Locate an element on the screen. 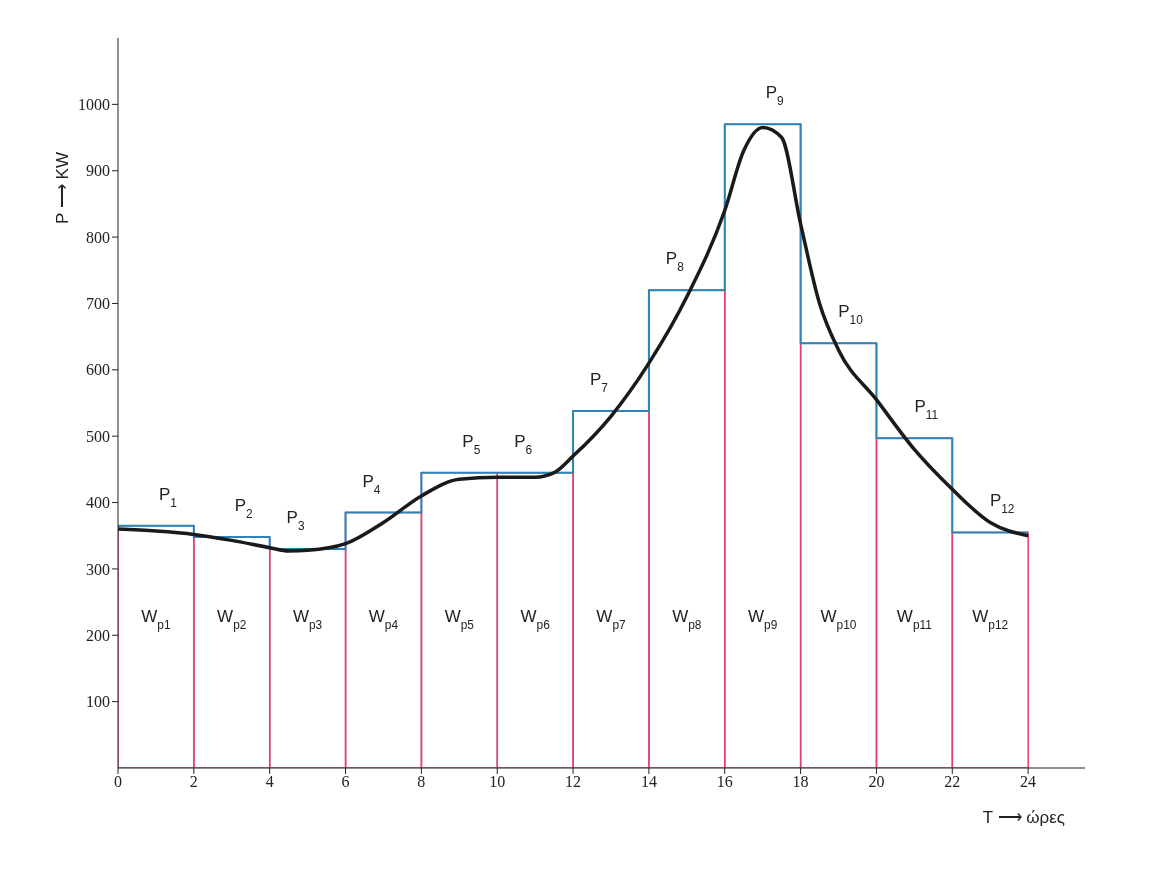 The image size is (1153, 873). x-tick-label: 0 is located at coordinates (118, 782).